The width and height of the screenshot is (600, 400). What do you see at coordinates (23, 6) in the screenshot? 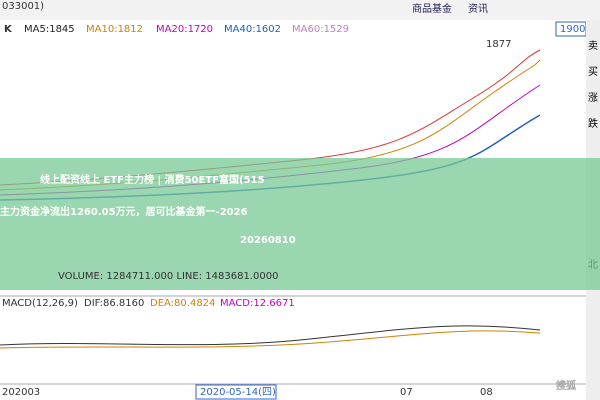
I see `code: 033001)` at bounding box center [23, 6].